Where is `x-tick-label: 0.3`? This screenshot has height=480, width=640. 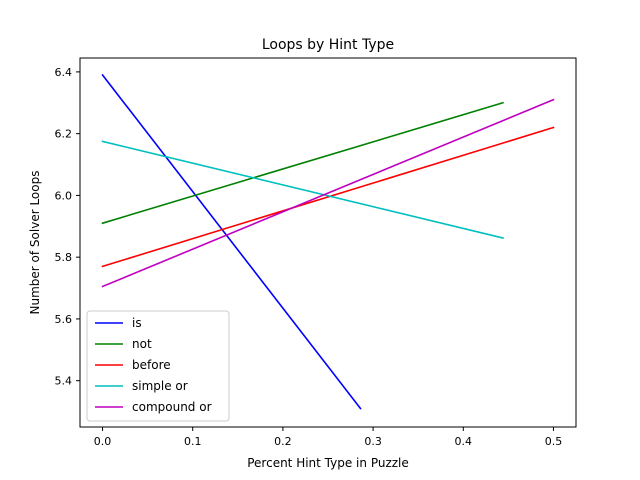
x-tick-label: 0.3 is located at coordinates (373, 441).